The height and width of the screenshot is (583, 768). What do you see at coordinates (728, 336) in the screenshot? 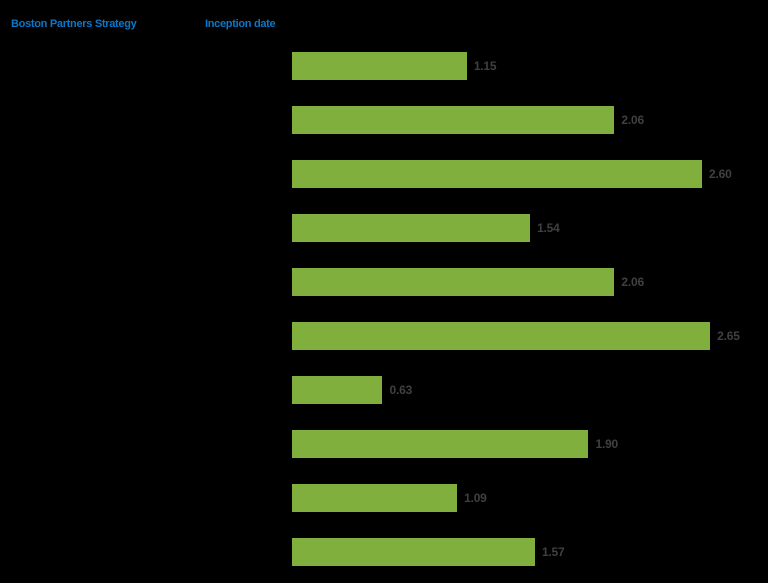
I see `bar-value-label: 2.65` at bounding box center [728, 336].